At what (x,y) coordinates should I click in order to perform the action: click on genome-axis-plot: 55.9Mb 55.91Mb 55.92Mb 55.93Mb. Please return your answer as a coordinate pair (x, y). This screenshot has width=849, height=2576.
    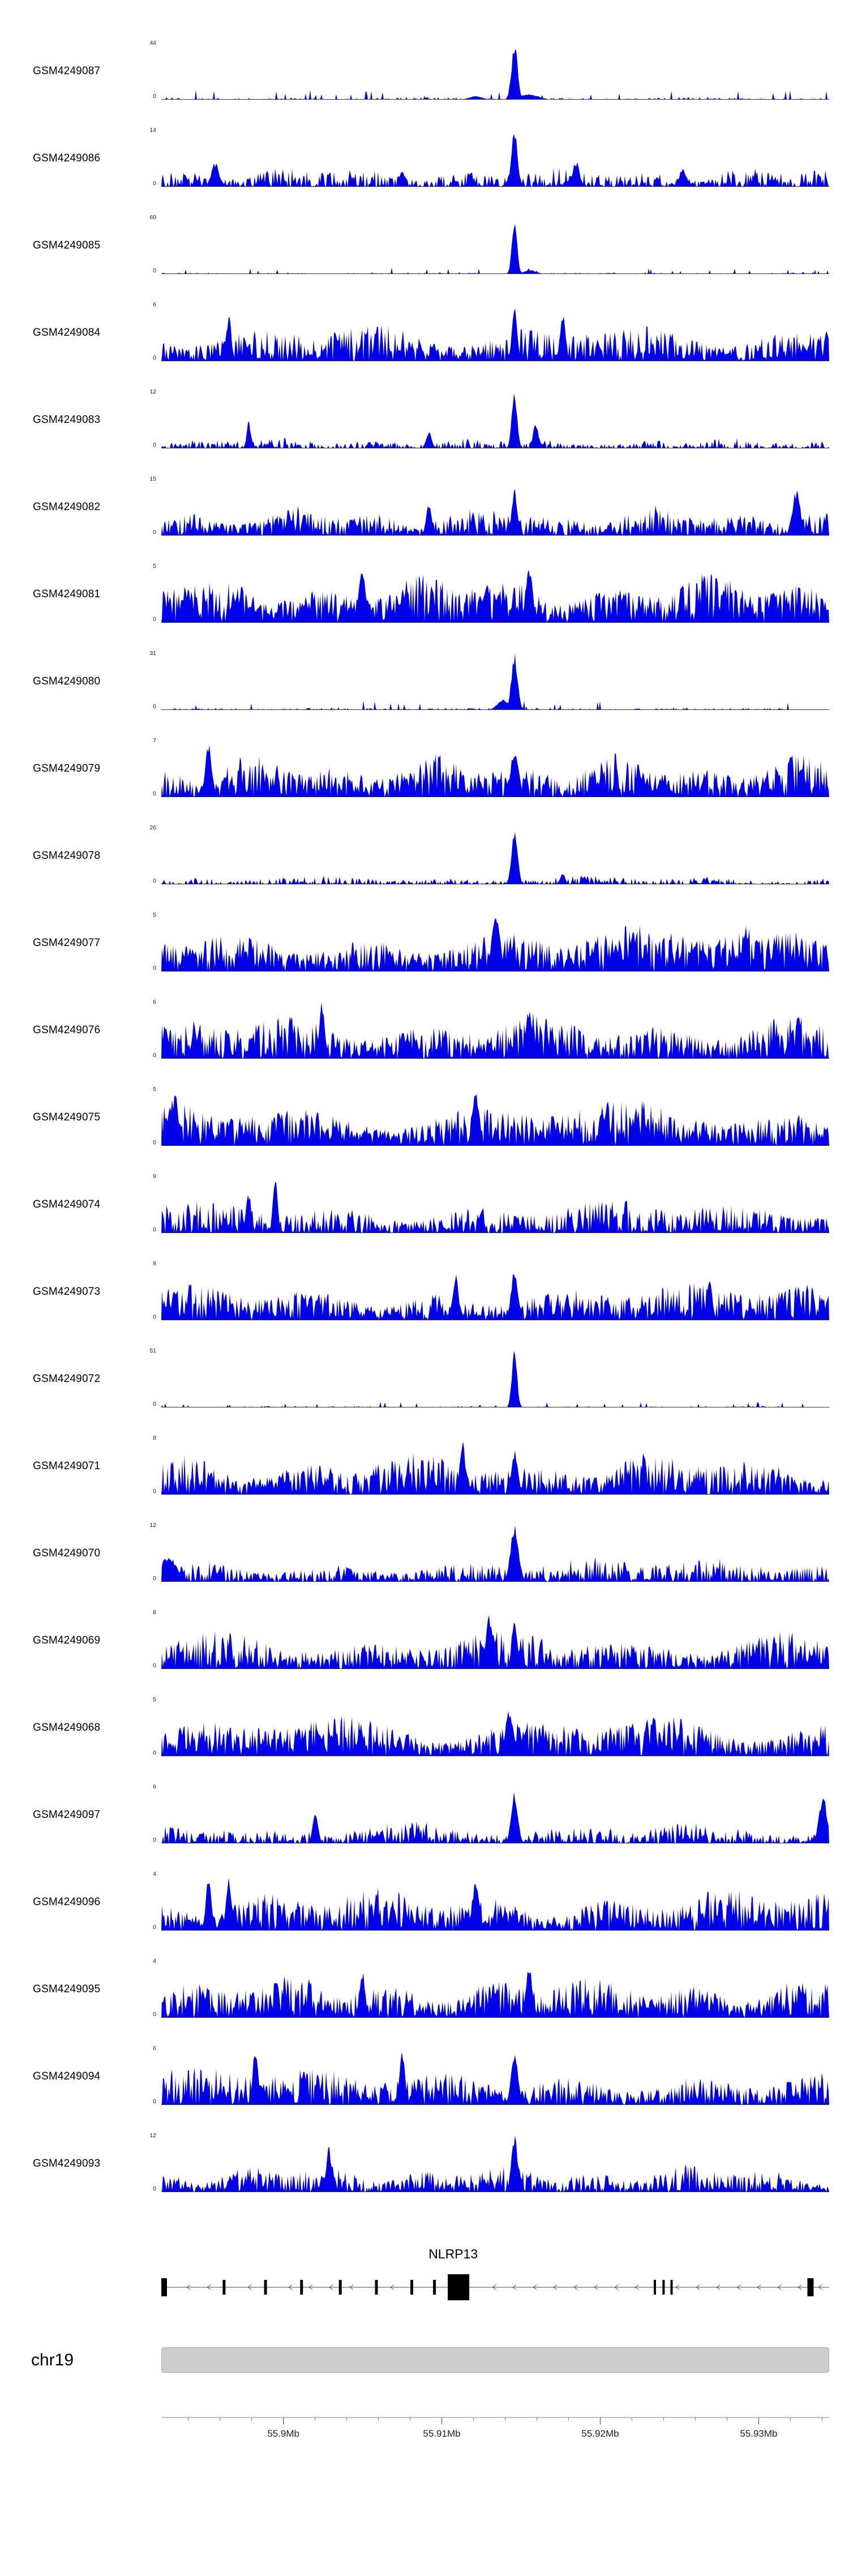
    Looking at the image, I should click on (495, 2431).